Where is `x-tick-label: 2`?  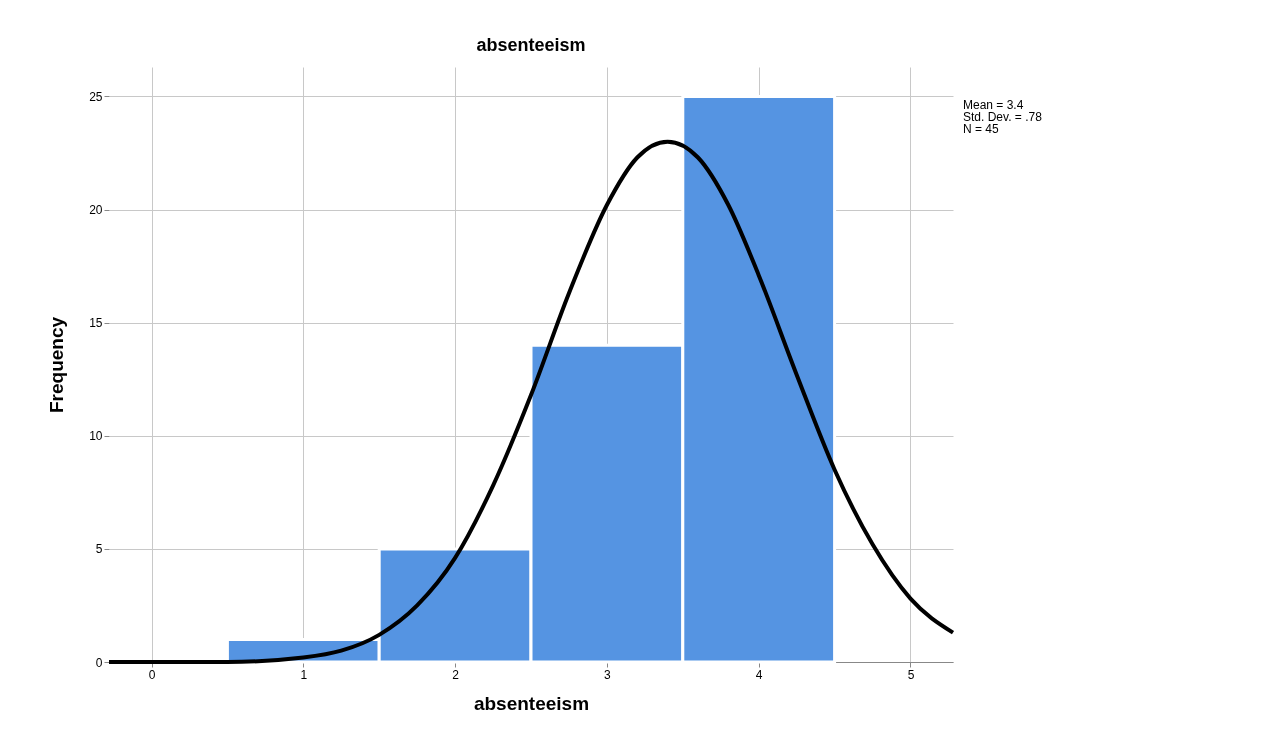 x-tick-label: 2 is located at coordinates (456, 674).